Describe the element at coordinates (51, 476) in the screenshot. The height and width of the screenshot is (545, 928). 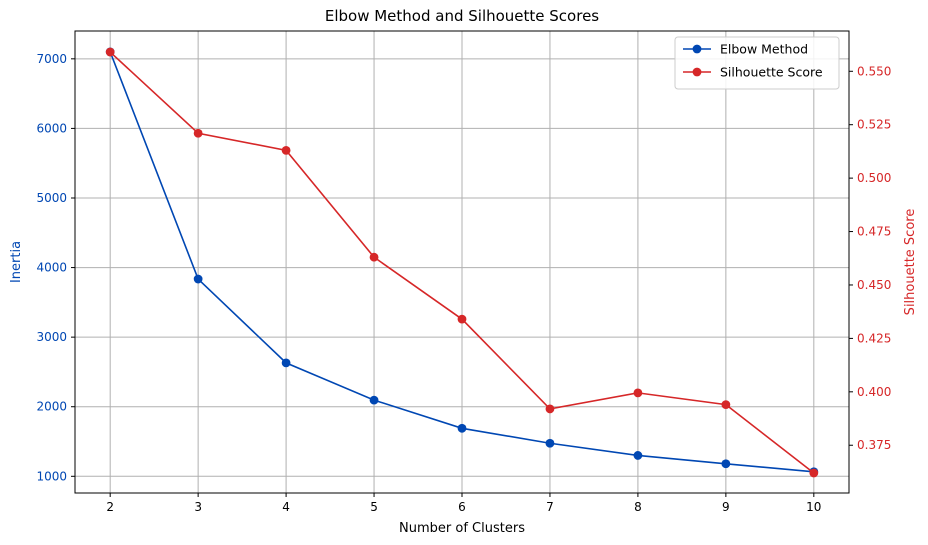
I see `left-tick-label: 1000` at that location.